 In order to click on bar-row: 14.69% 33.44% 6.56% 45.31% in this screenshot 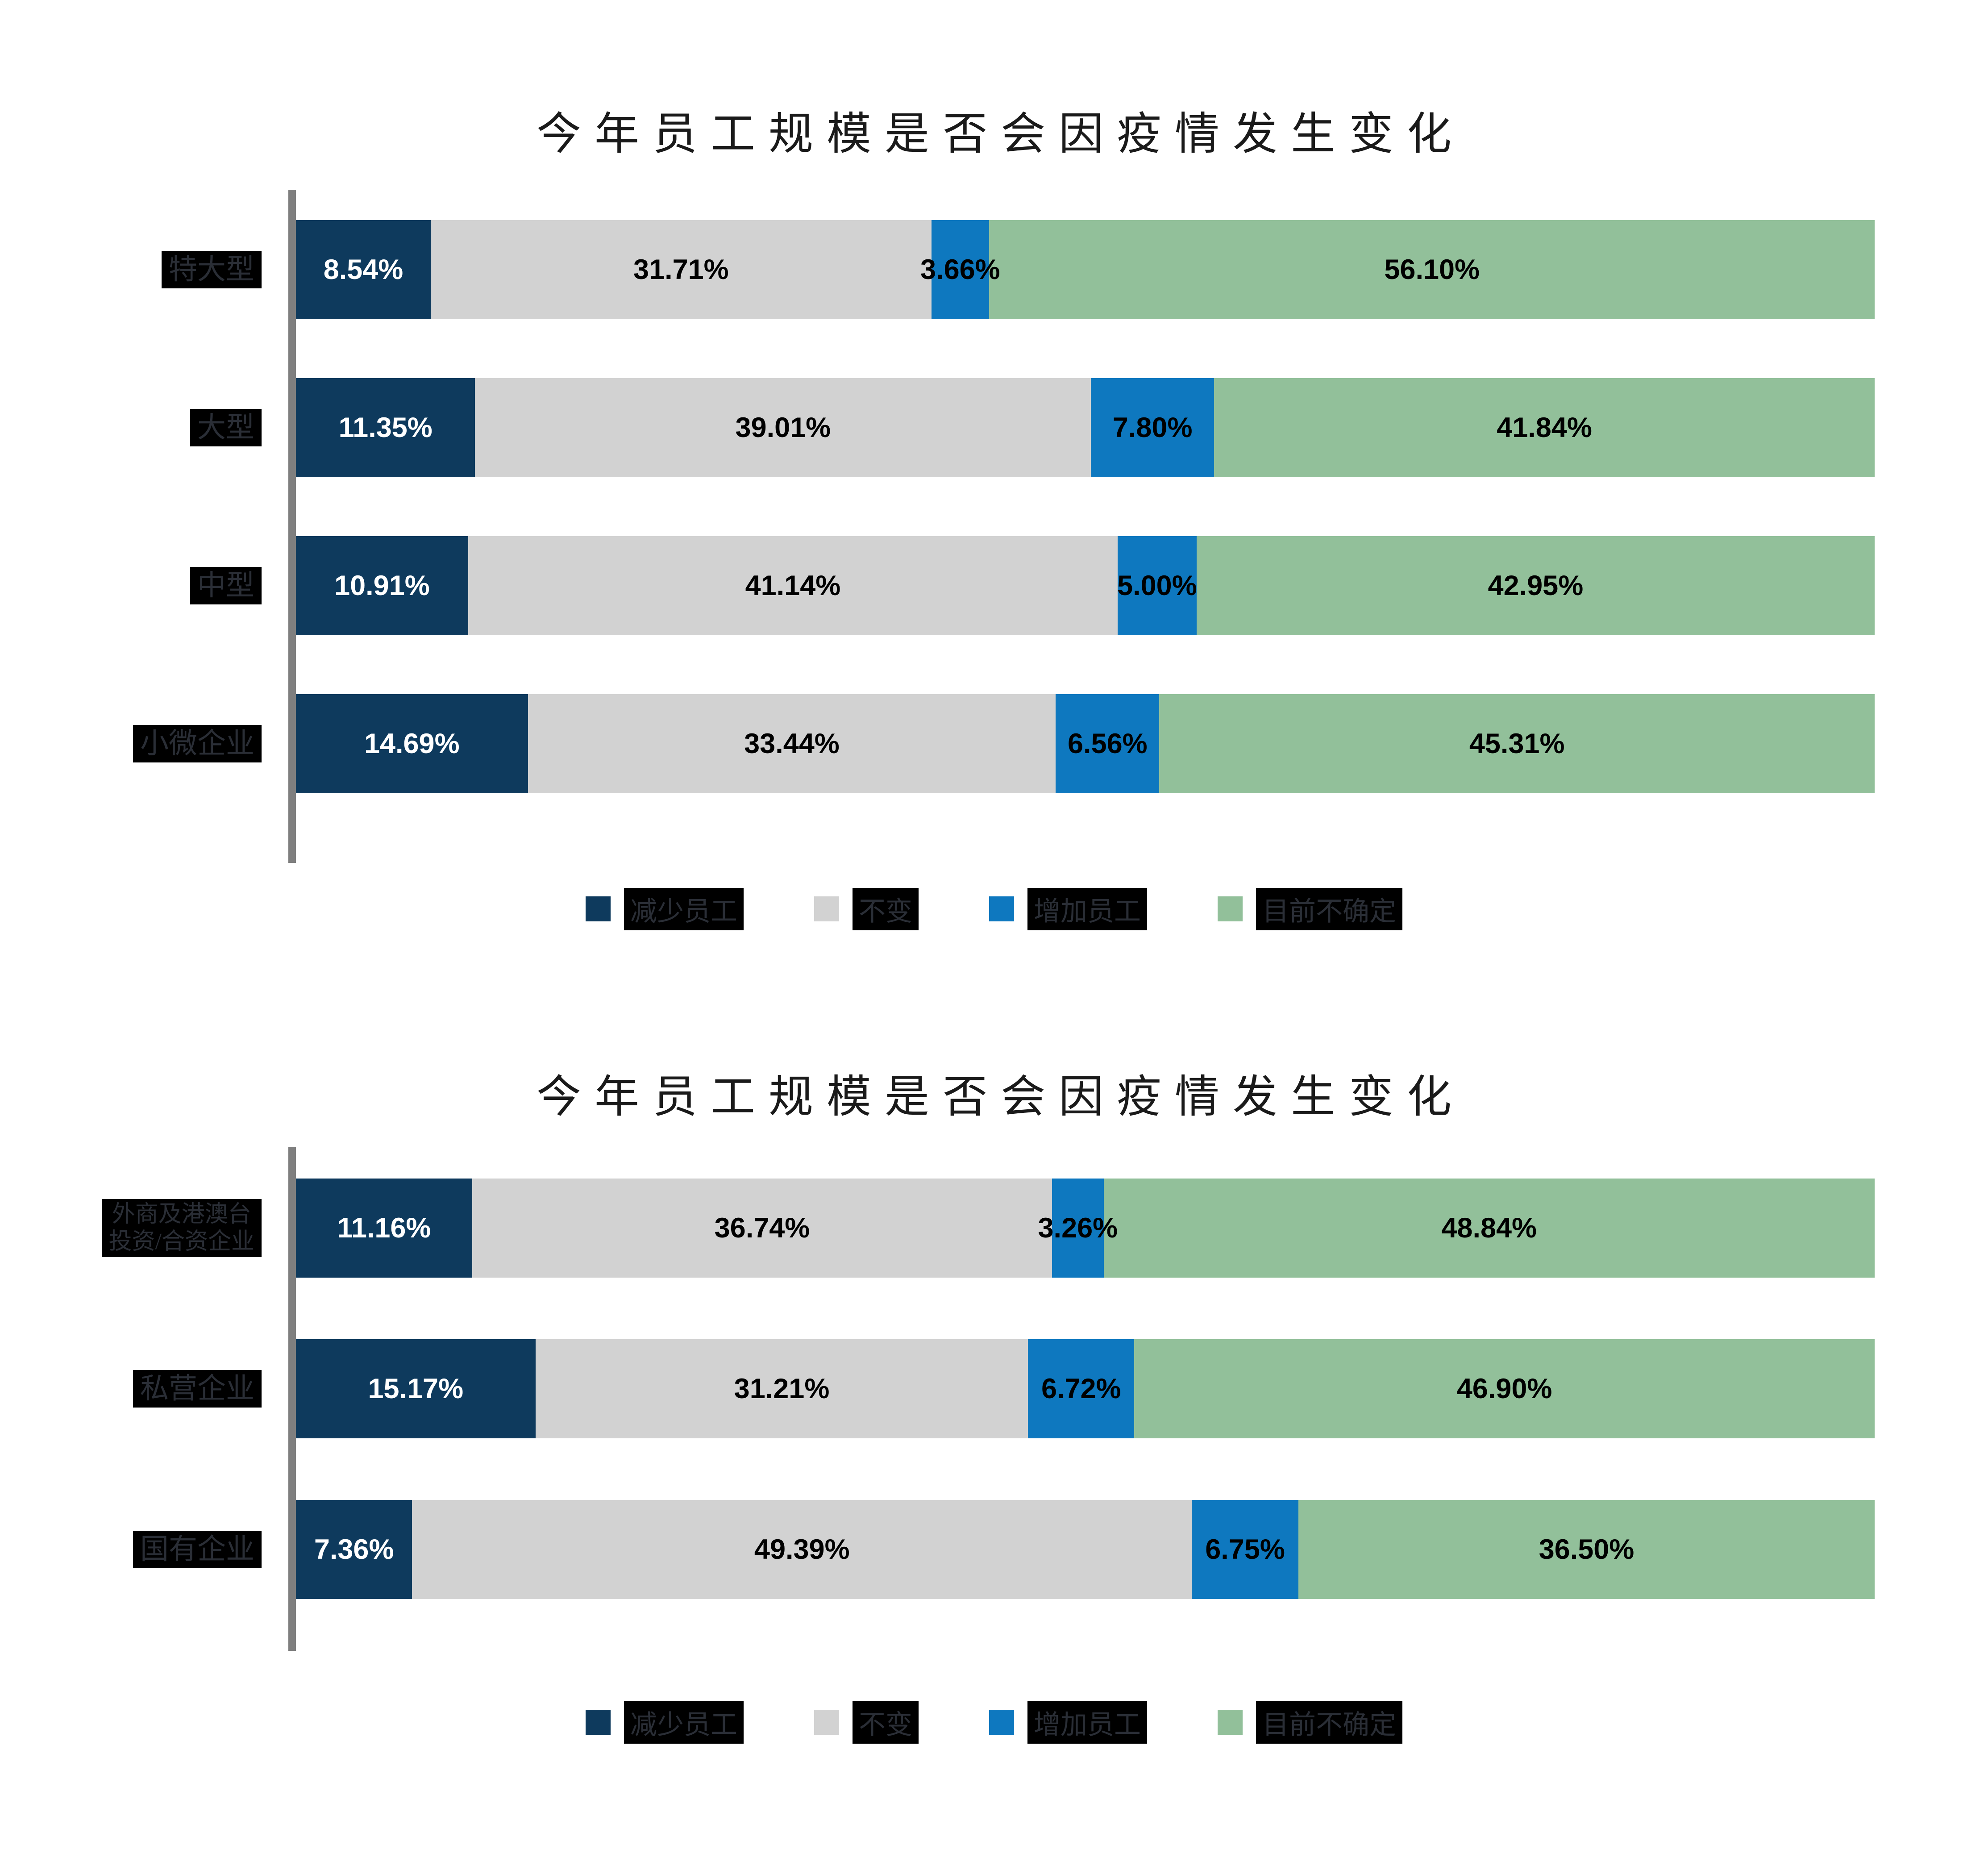, I will do `click(1085, 743)`.